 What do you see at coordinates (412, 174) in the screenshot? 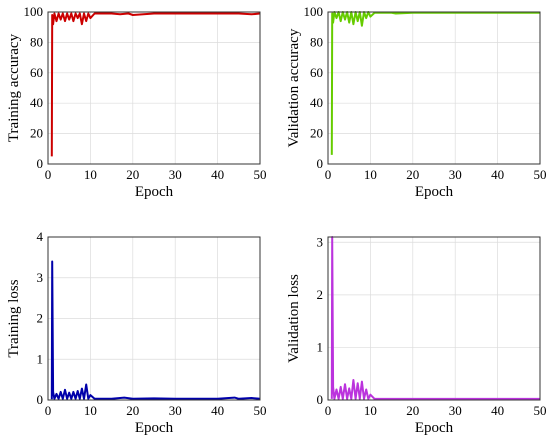
I see `validation-accuracy-xtick-label: 20` at bounding box center [412, 174].